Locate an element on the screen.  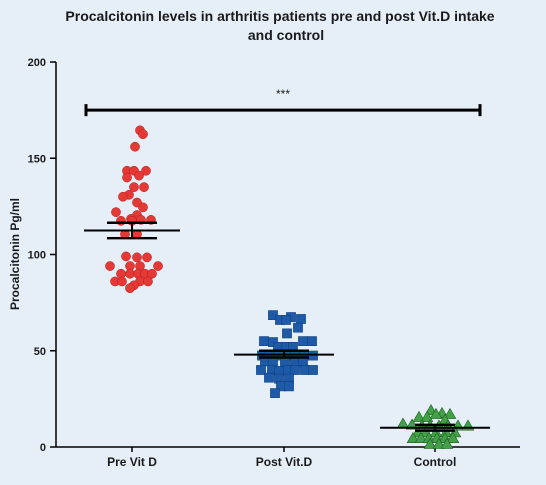
y-axis-label: Procalcitonin Pg/ml is located at coordinates (15, 254).